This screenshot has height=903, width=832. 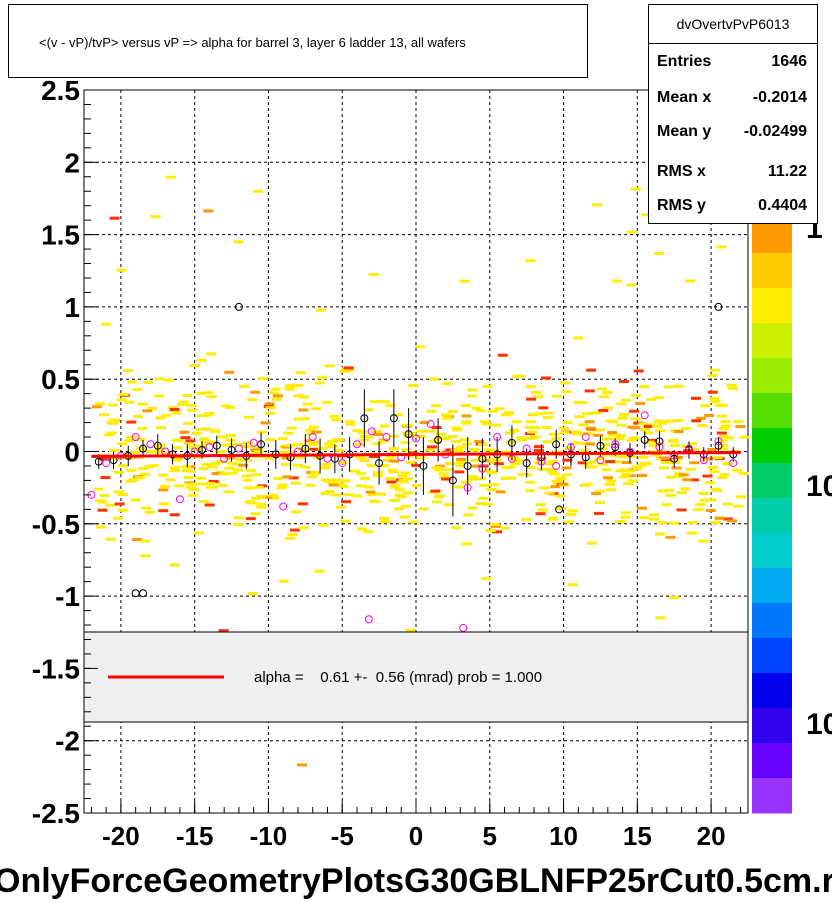 What do you see at coordinates (711, 836) in the screenshot?
I see `x-tick-label: 20` at bounding box center [711, 836].